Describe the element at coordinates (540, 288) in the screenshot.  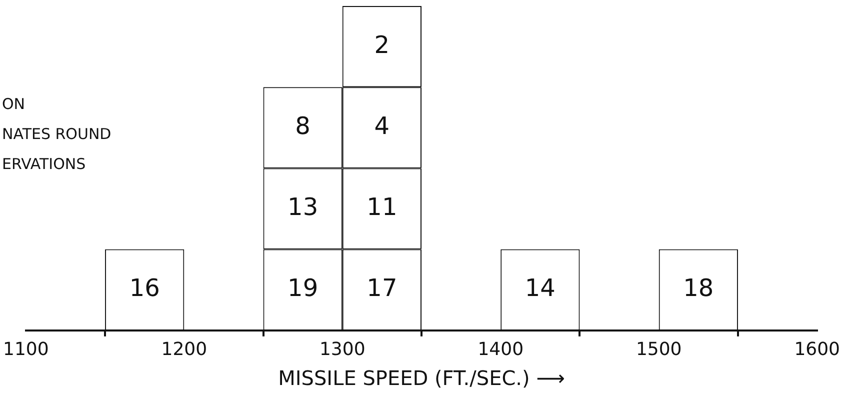
I see `annotation: 14` at that location.